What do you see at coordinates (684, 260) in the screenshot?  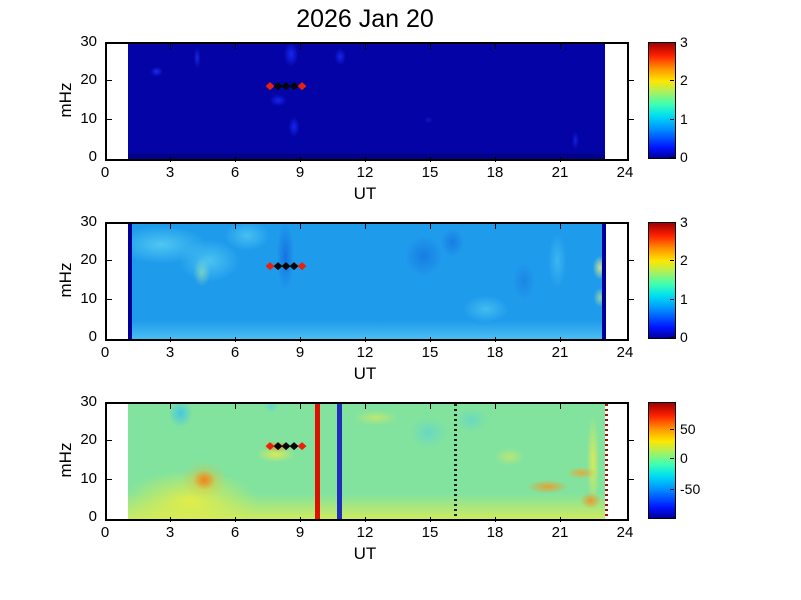 I see `colorbar-tick-label: 2` at bounding box center [684, 260].